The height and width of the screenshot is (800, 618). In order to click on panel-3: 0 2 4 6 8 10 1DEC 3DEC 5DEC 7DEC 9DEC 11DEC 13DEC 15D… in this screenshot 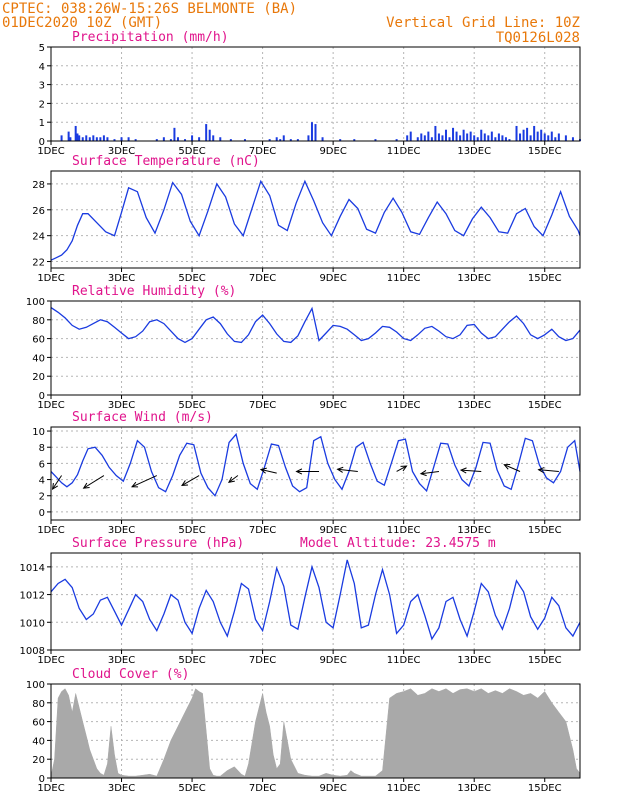, I will do `click(306, 473)`.